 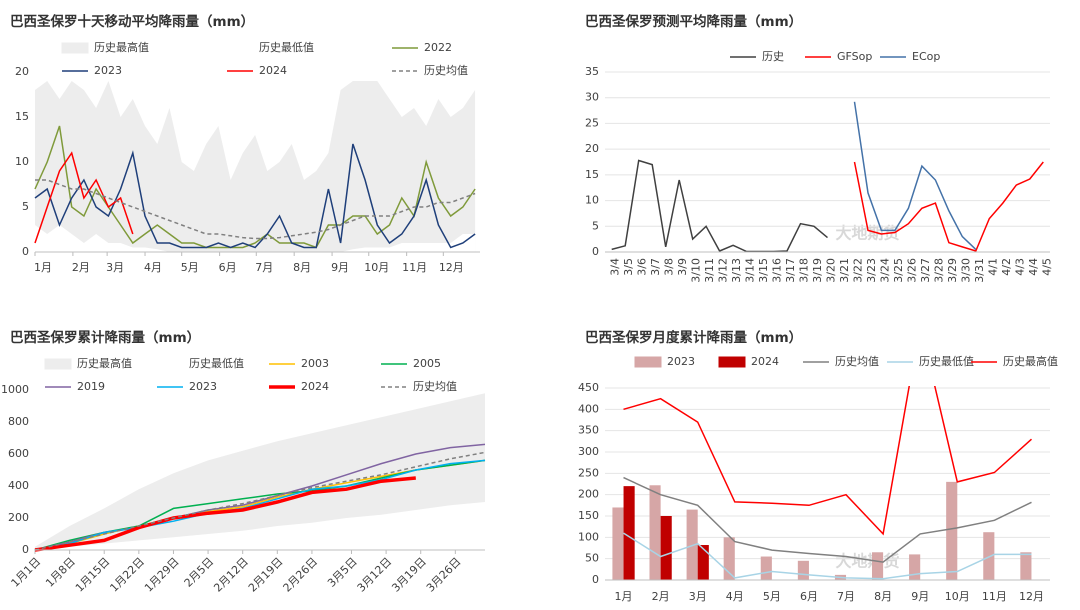 I want to click on x-tick-label: 3/17, so click(x=790, y=270).